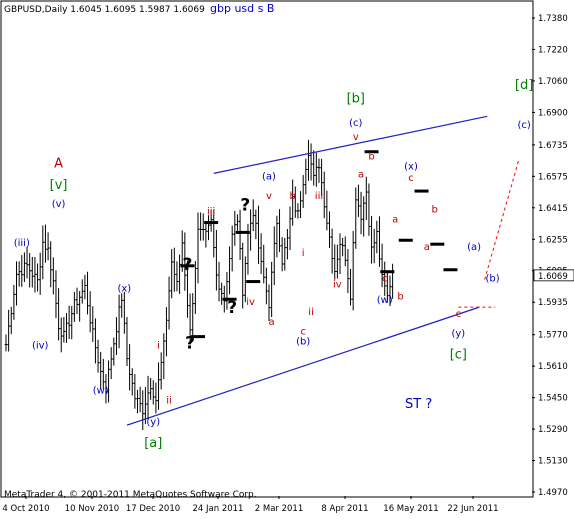 The width and height of the screenshot is (574, 519). What do you see at coordinates (337, 284) in the screenshot?
I see `wave-label: iv` at bounding box center [337, 284].